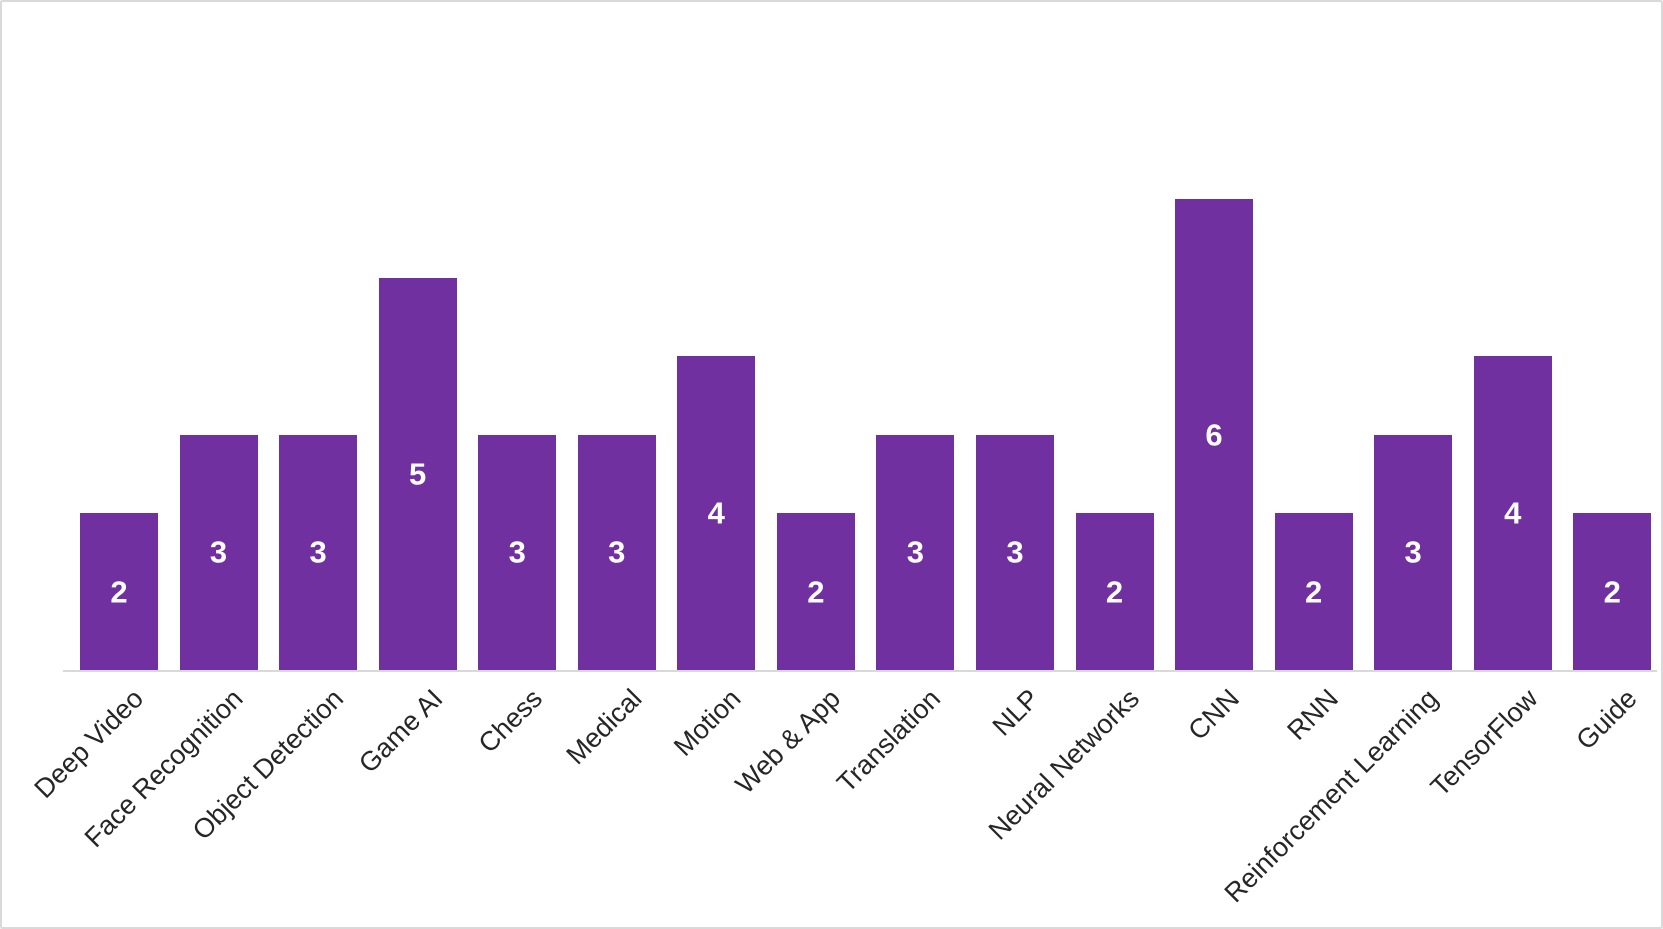 The height and width of the screenshot is (929, 1663). I want to click on bar-value-label: 5, so click(418, 474).